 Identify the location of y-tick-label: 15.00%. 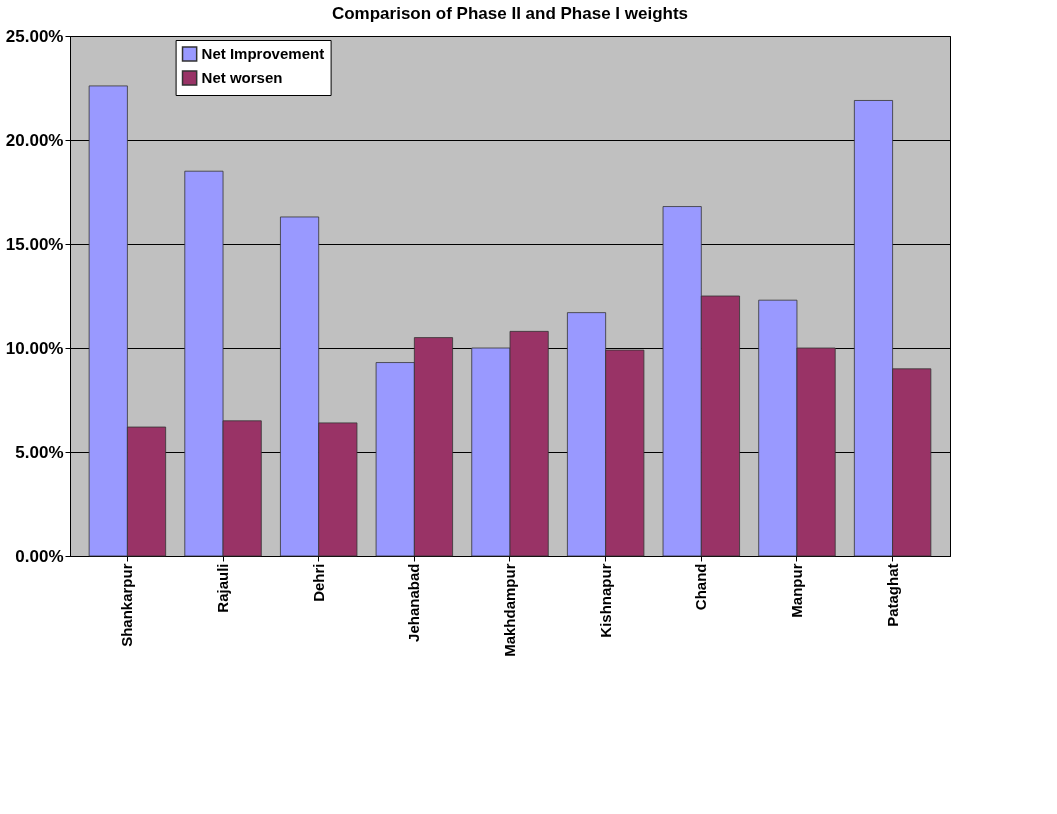
(34, 244).